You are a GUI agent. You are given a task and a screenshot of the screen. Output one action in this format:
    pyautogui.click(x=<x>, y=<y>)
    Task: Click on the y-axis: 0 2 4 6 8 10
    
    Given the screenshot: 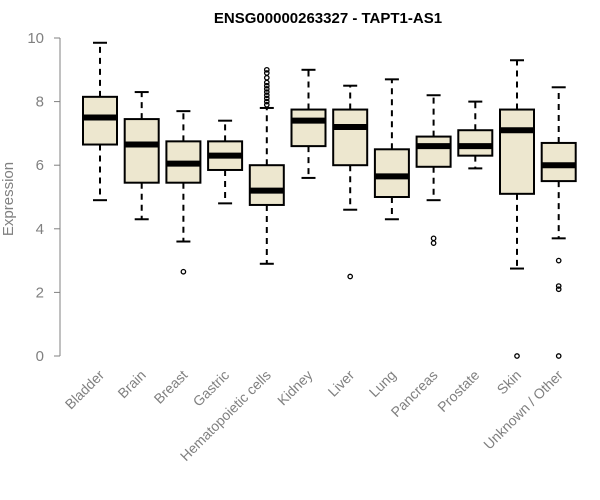 What is the action you would take?
    pyautogui.click(x=44, y=197)
    